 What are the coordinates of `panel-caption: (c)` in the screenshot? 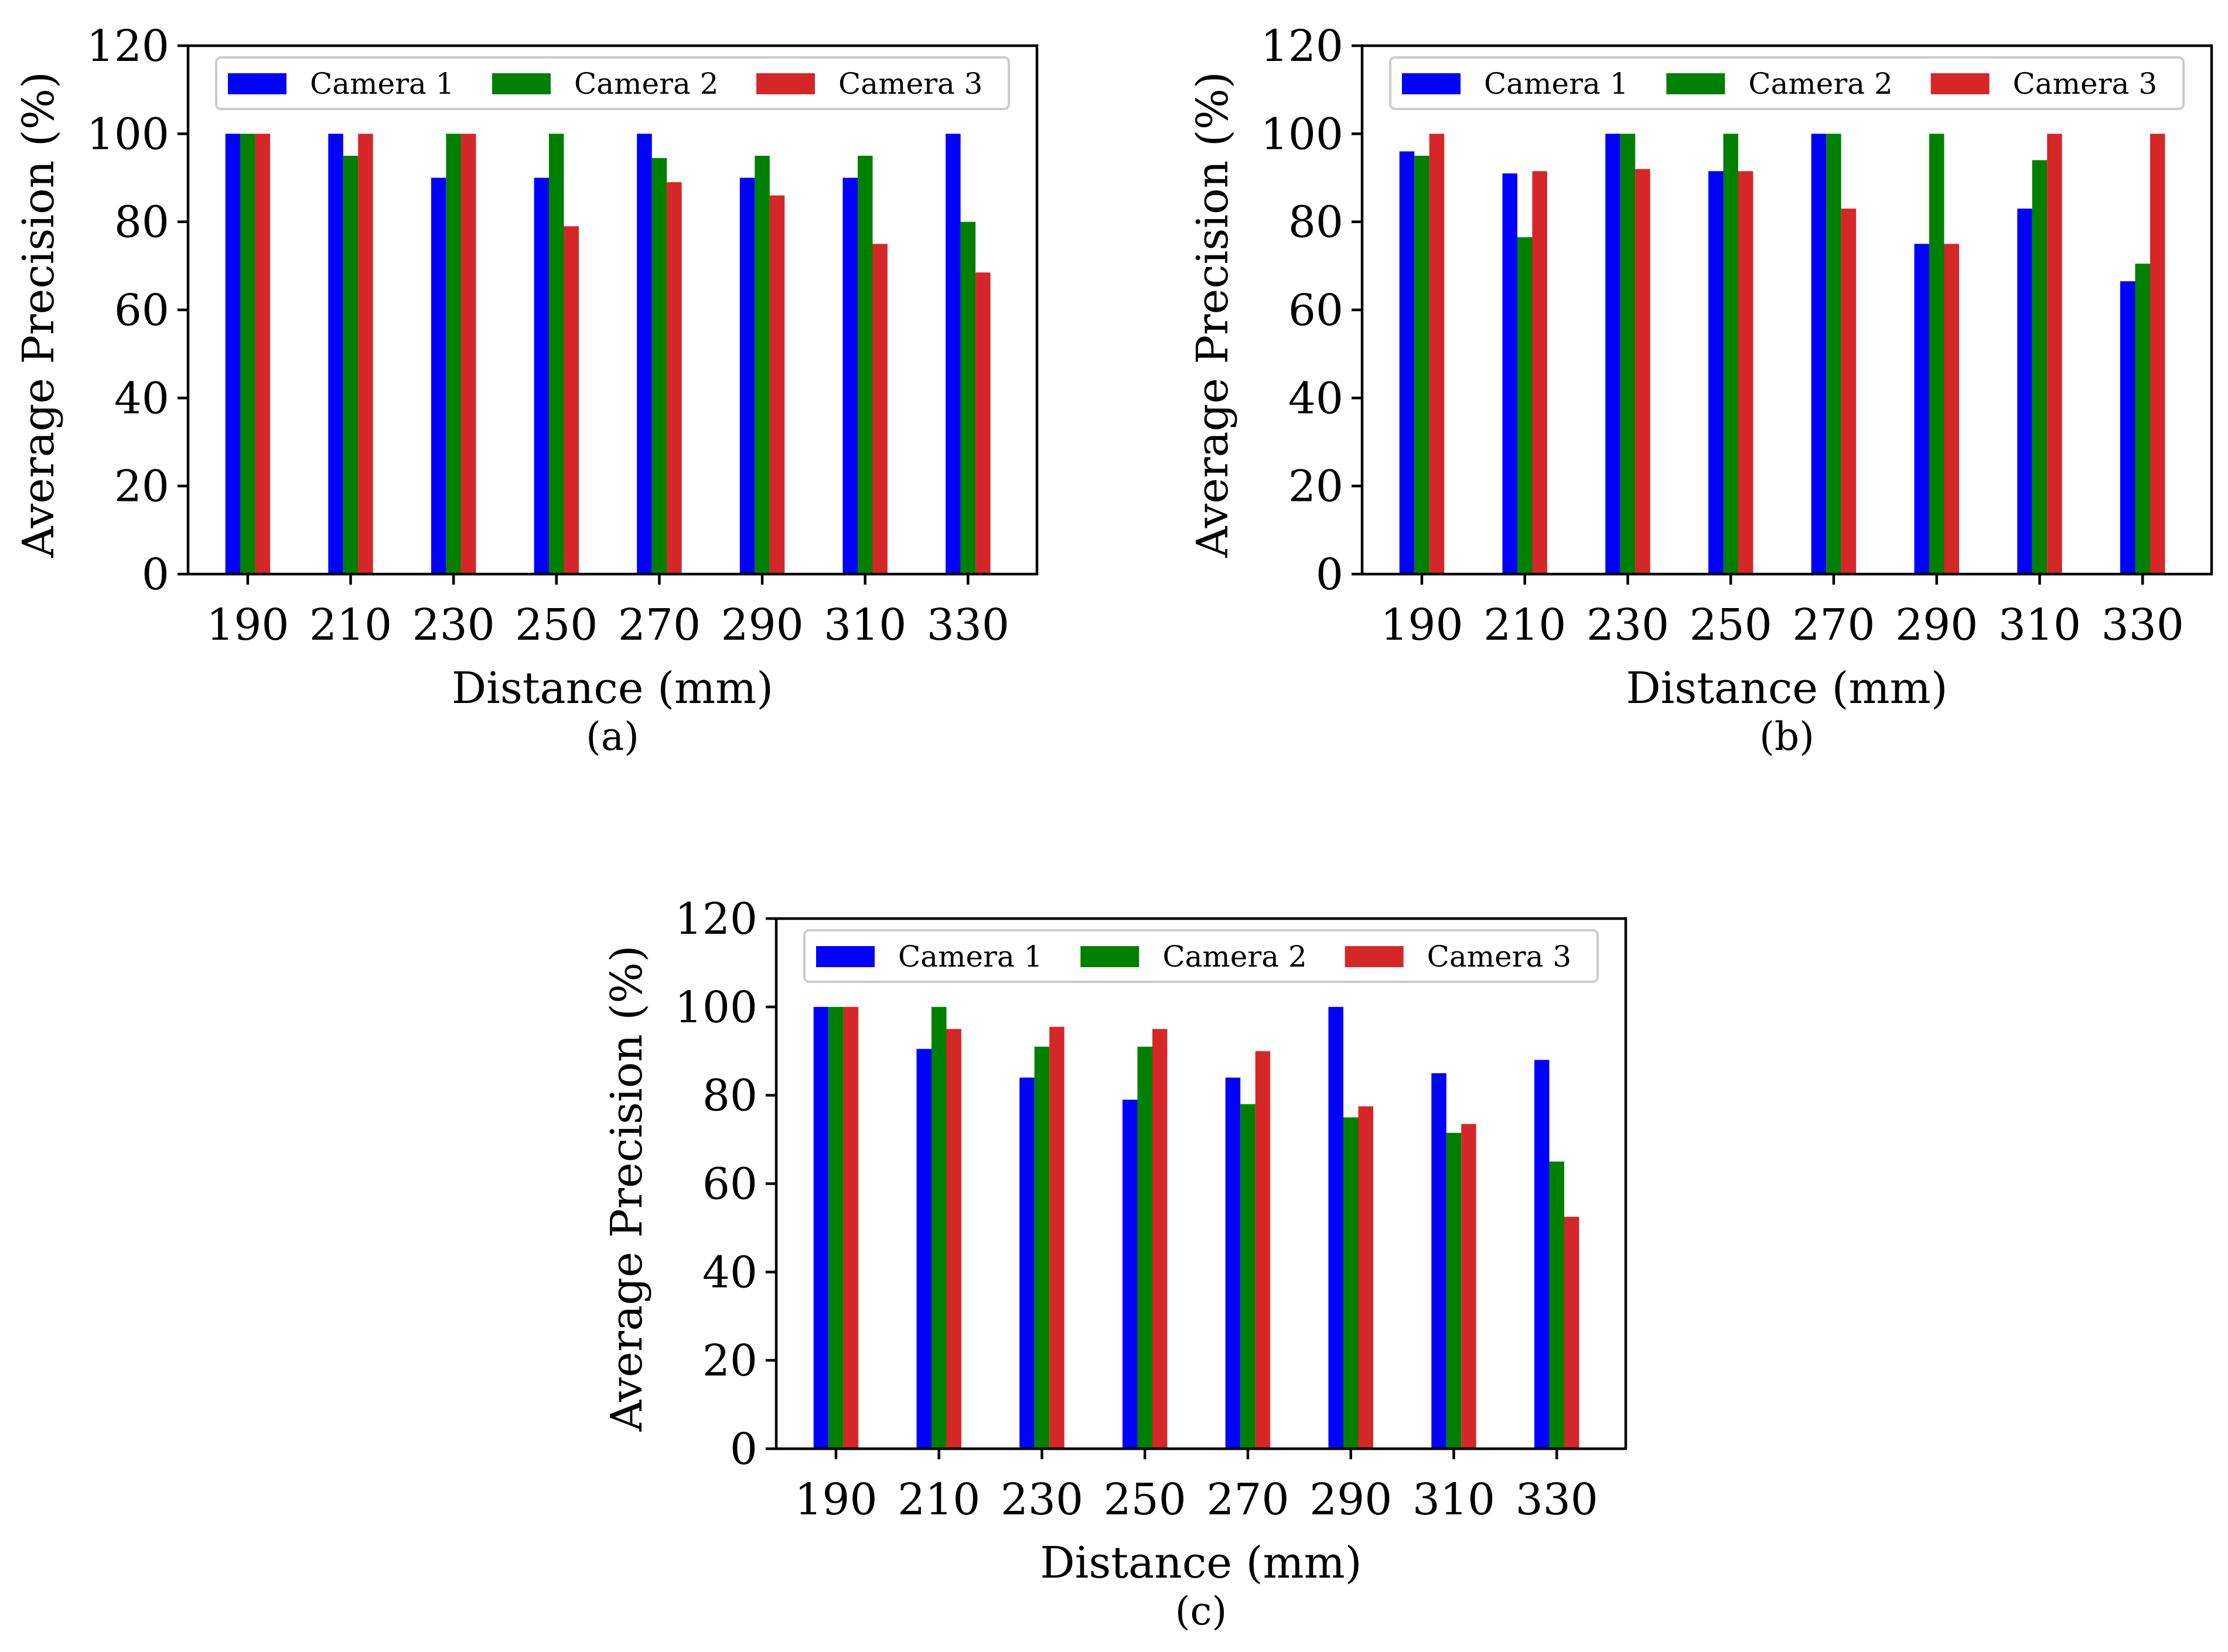 It's located at (1201, 1611).